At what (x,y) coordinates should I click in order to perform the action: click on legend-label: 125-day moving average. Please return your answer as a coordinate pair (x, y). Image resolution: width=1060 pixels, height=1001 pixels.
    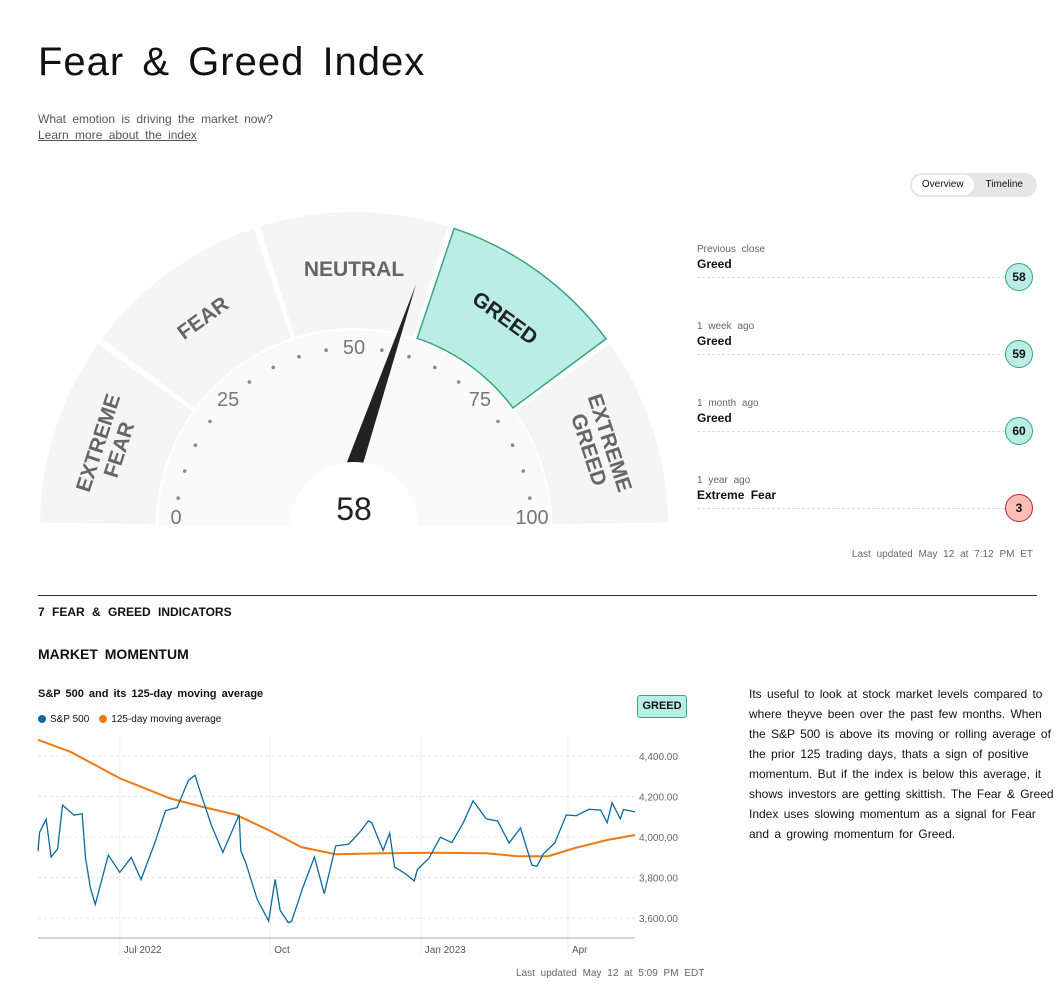
    Looking at the image, I should click on (166, 719).